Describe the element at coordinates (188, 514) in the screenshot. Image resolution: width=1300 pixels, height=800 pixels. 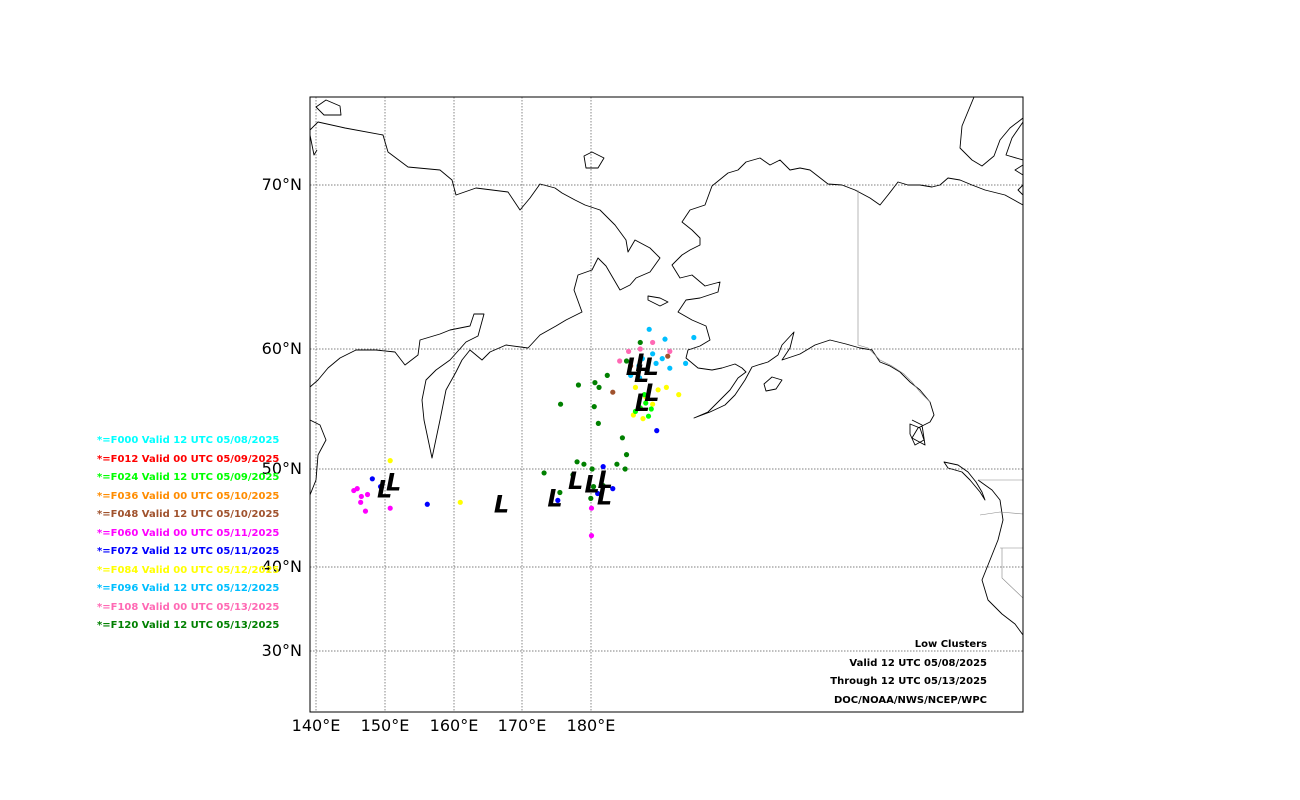
I see `legend-item-f048: *=F048 Valid 12 UTC 05/10/2025` at that location.